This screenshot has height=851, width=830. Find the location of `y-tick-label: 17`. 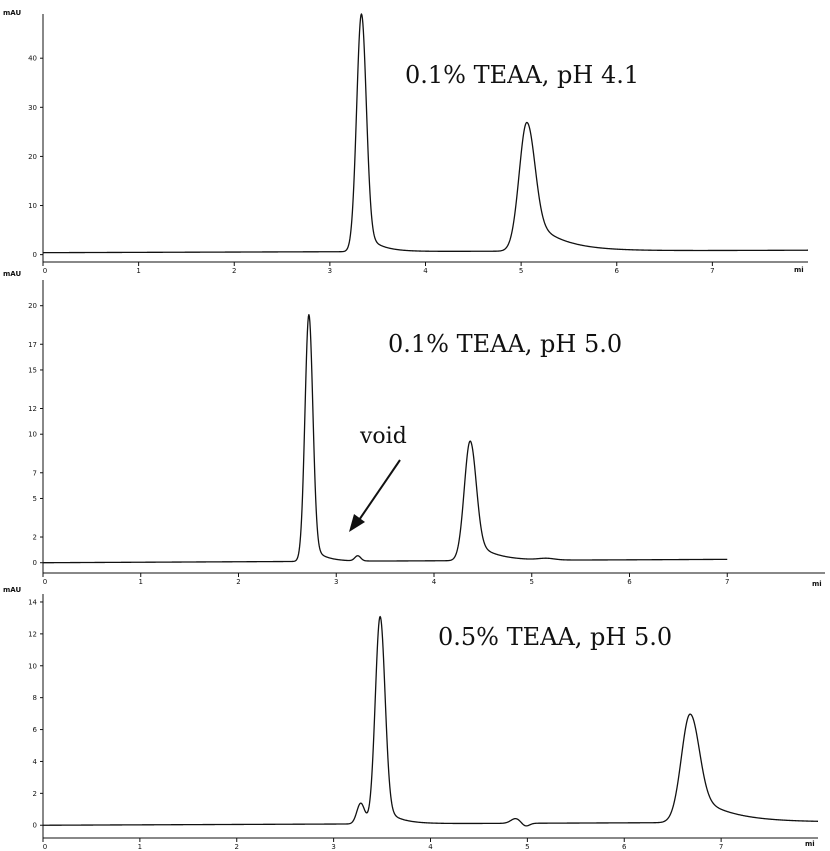

y-tick-label: 17 is located at coordinates (32, 345).